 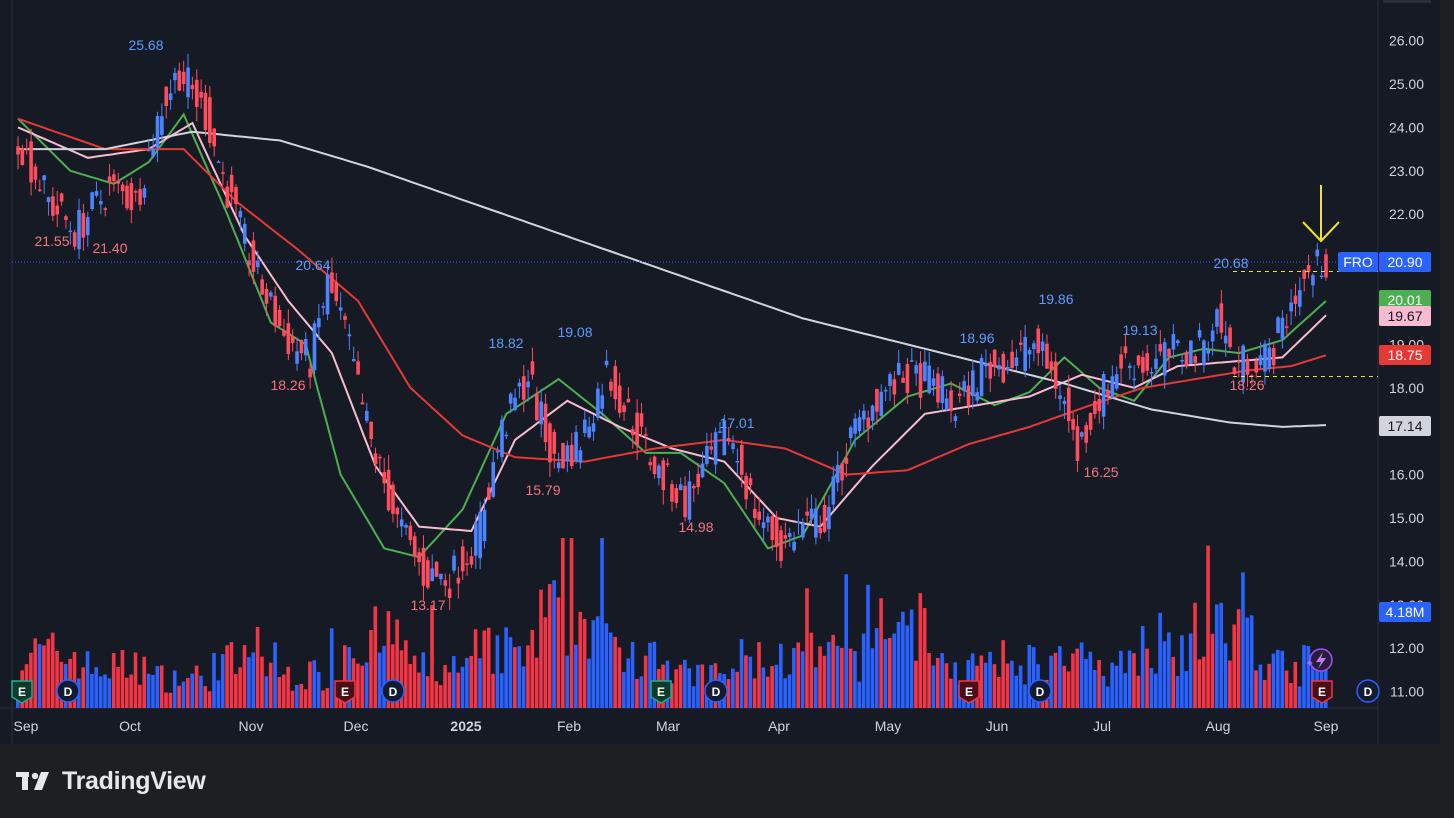 What do you see at coordinates (1358, 261) in the screenshot?
I see `symbol-tag` at bounding box center [1358, 261].